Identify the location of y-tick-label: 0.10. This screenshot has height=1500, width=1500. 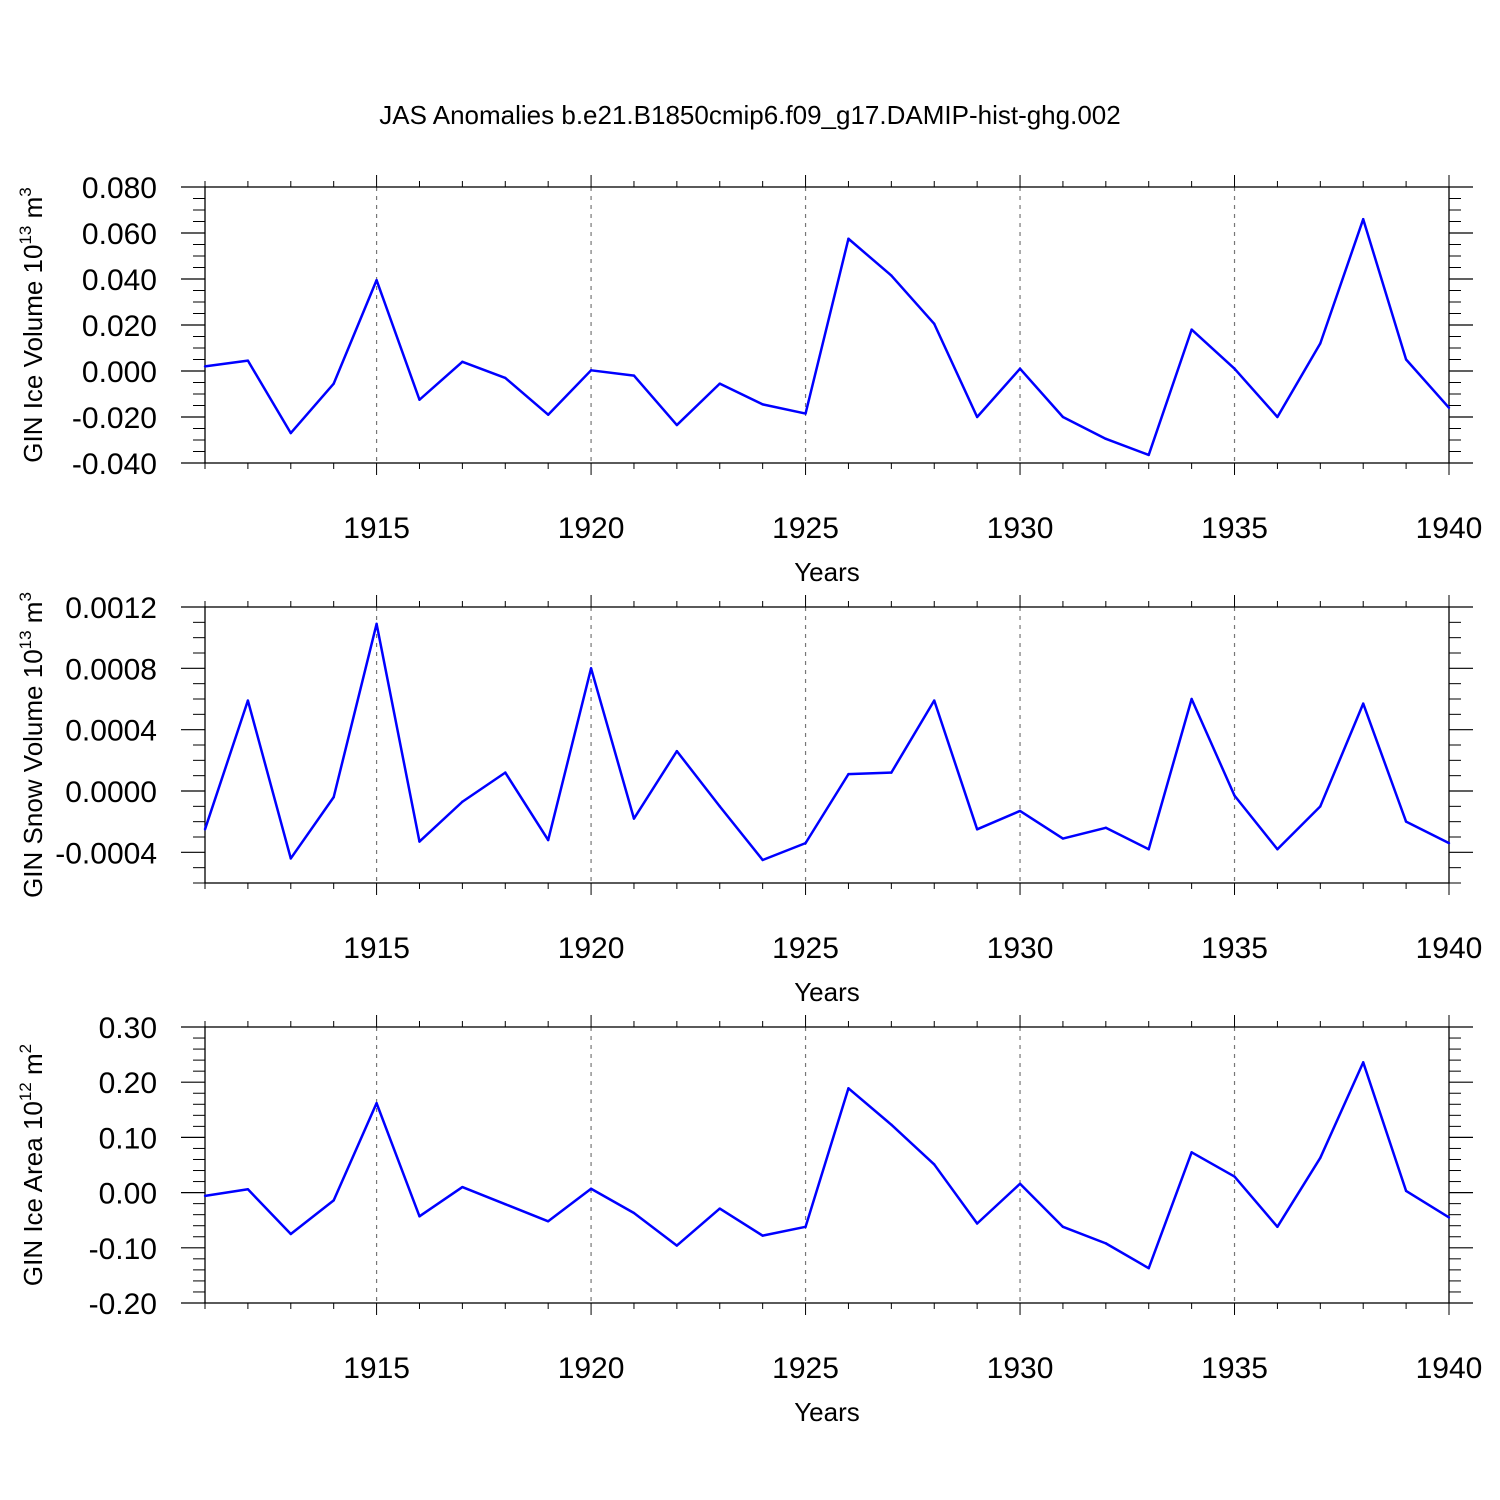
(128, 1138).